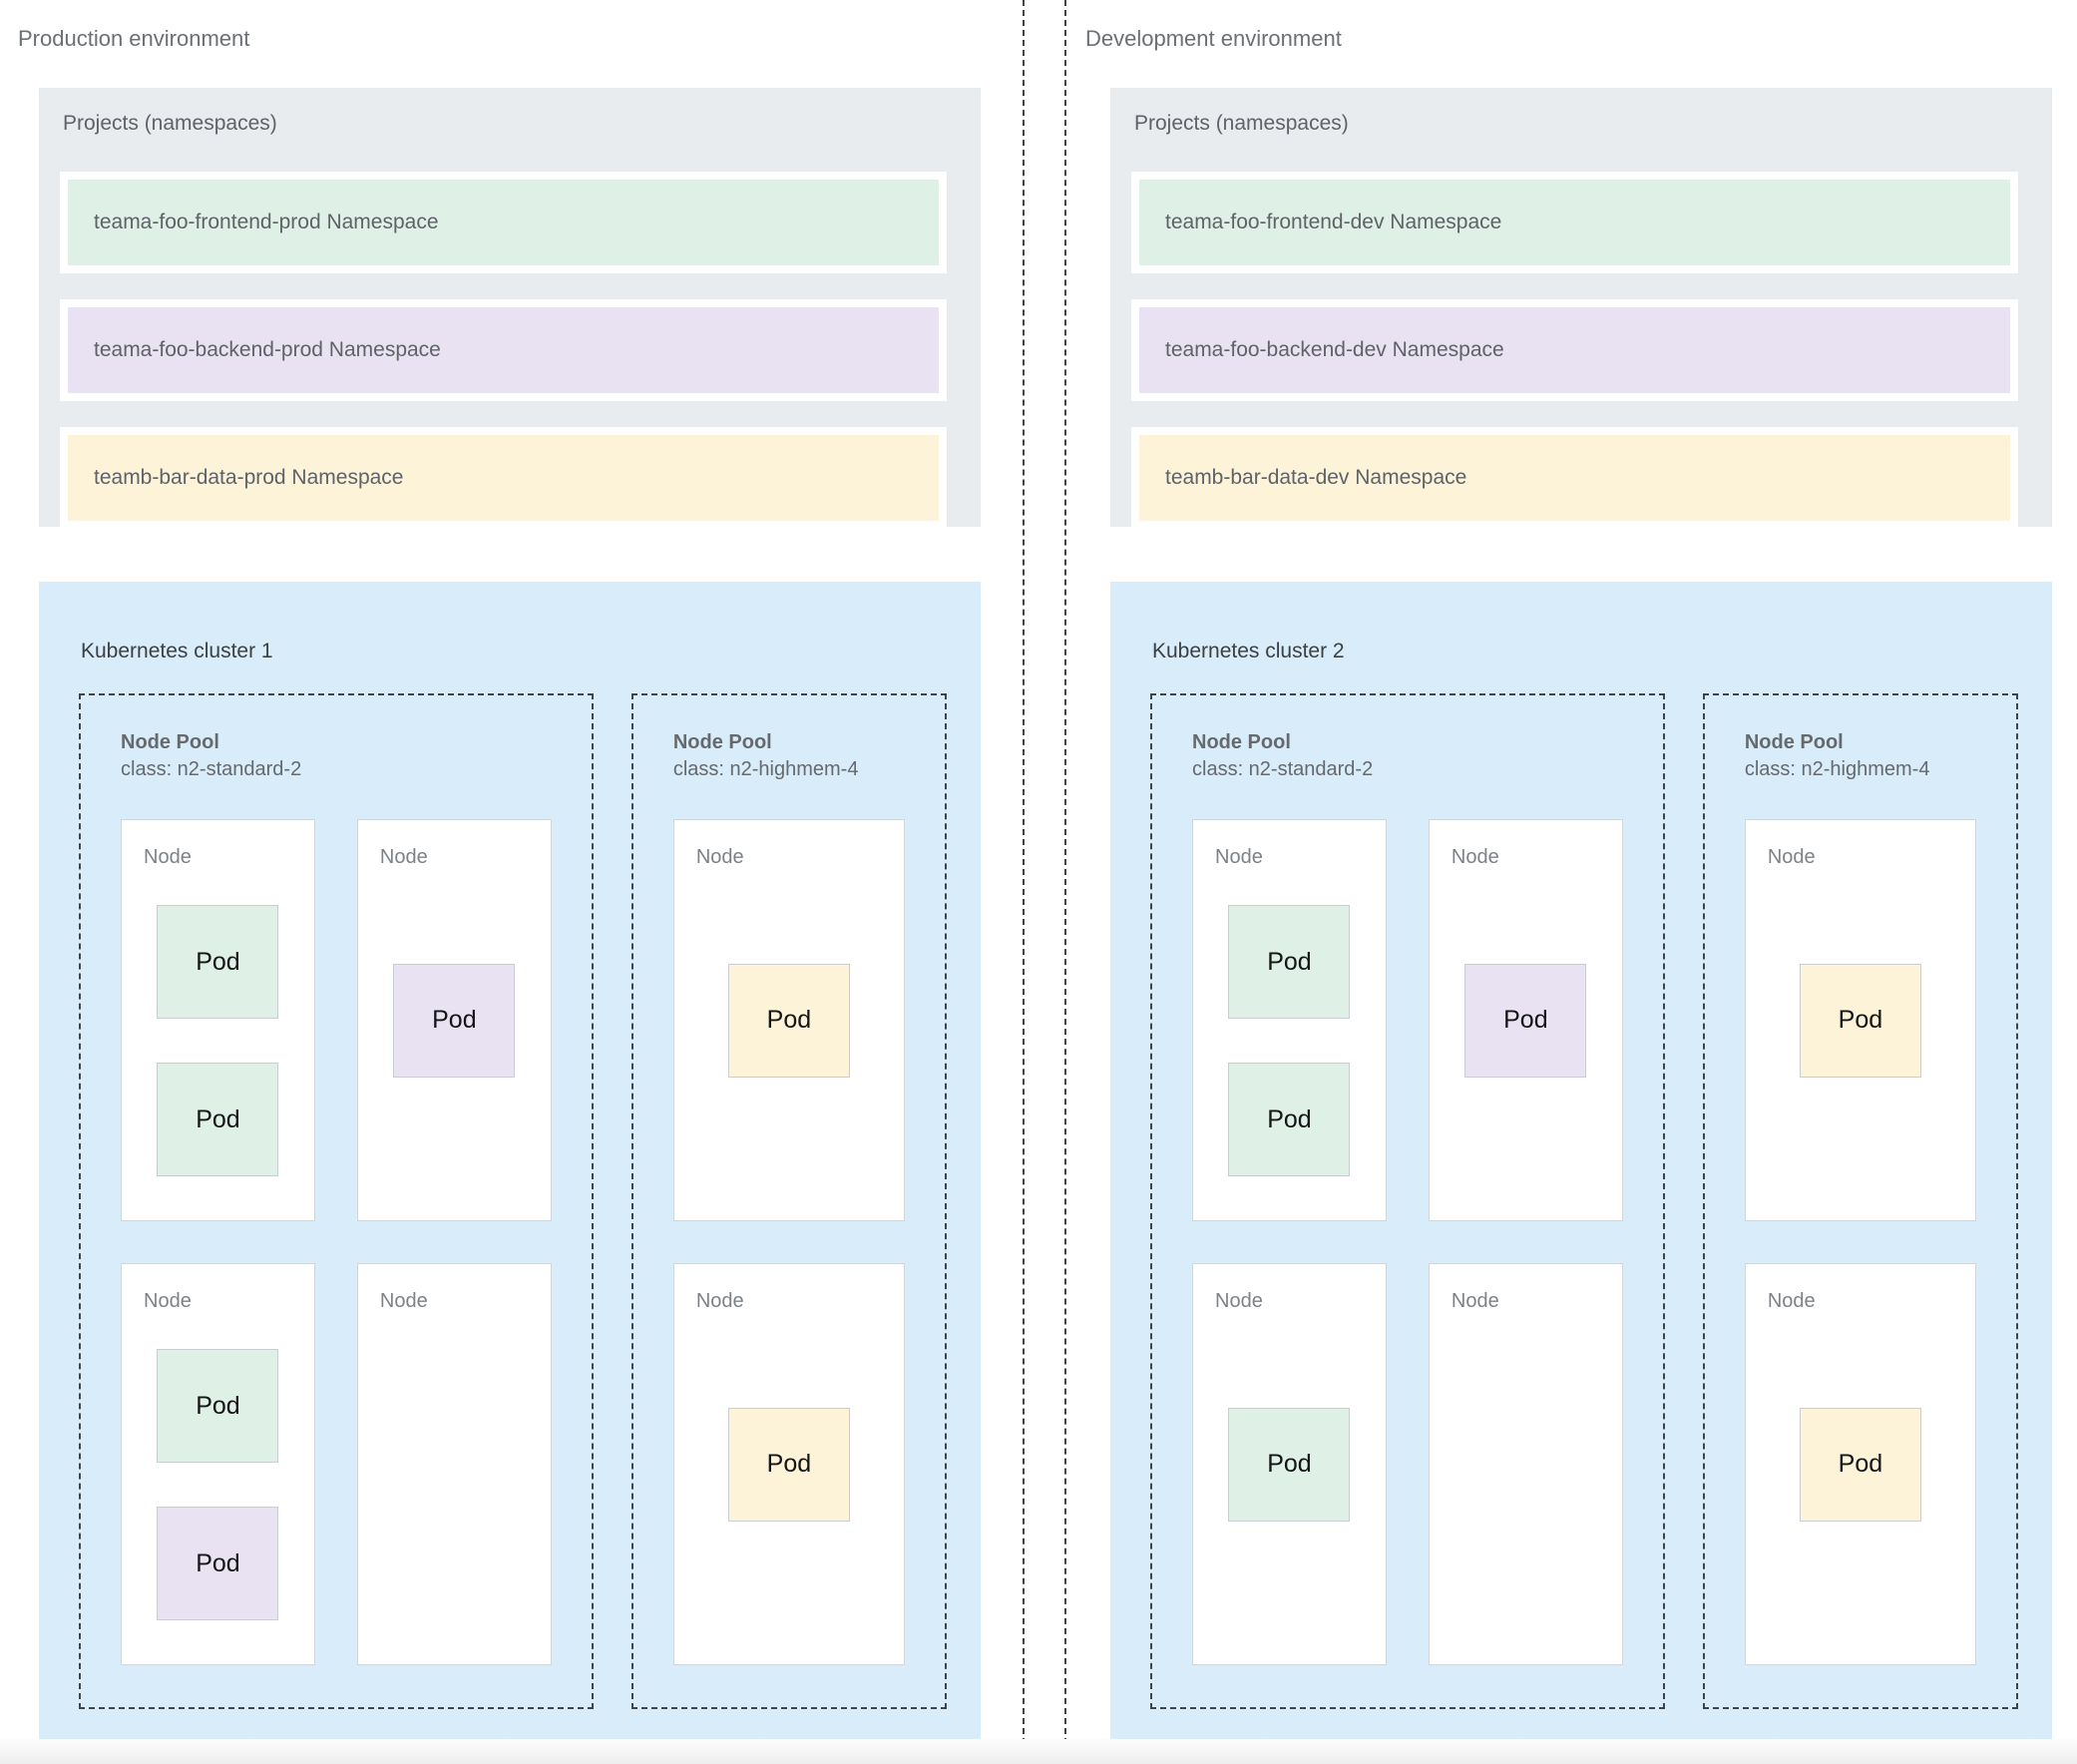 This screenshot has width=2077, height=1764. What do you see at coordinates (337, 1242) in the screenshot?
I see `node-grid: Node Pod Pod Node Pod Node Pod Pod Node` at bounding box center [337, 1242].